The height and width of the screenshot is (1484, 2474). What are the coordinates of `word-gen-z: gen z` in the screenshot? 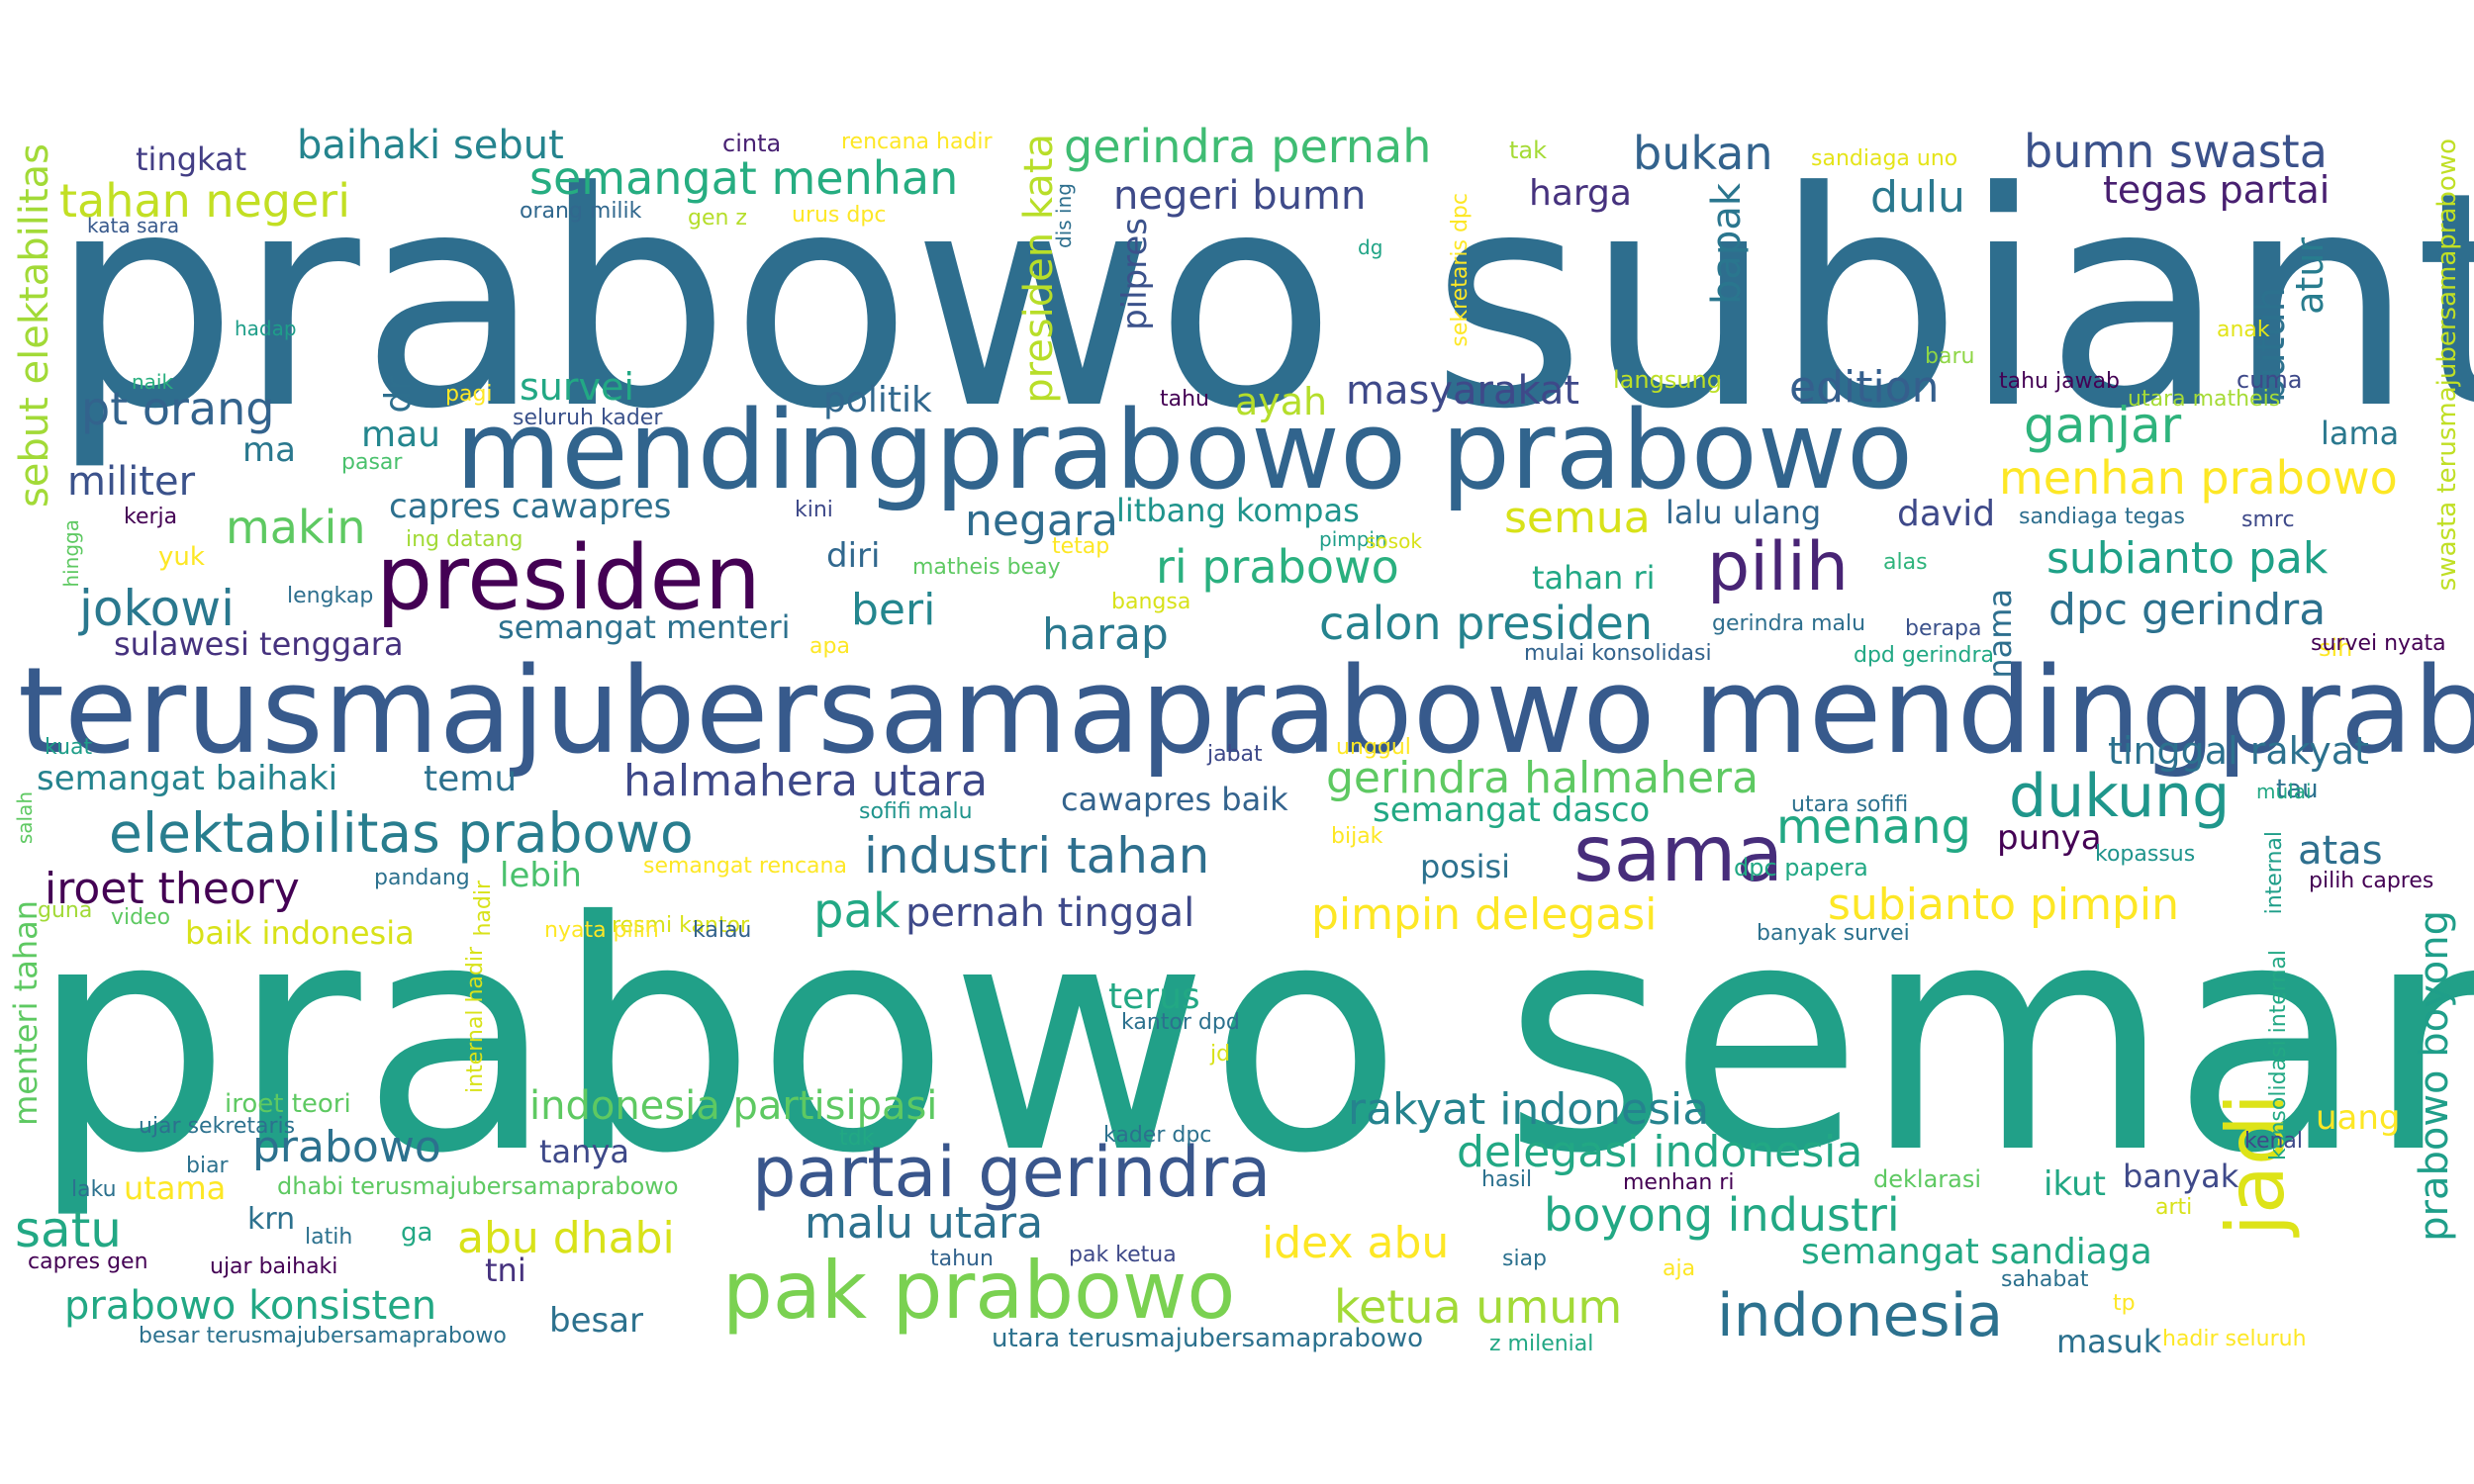 It's located at (718, 218).